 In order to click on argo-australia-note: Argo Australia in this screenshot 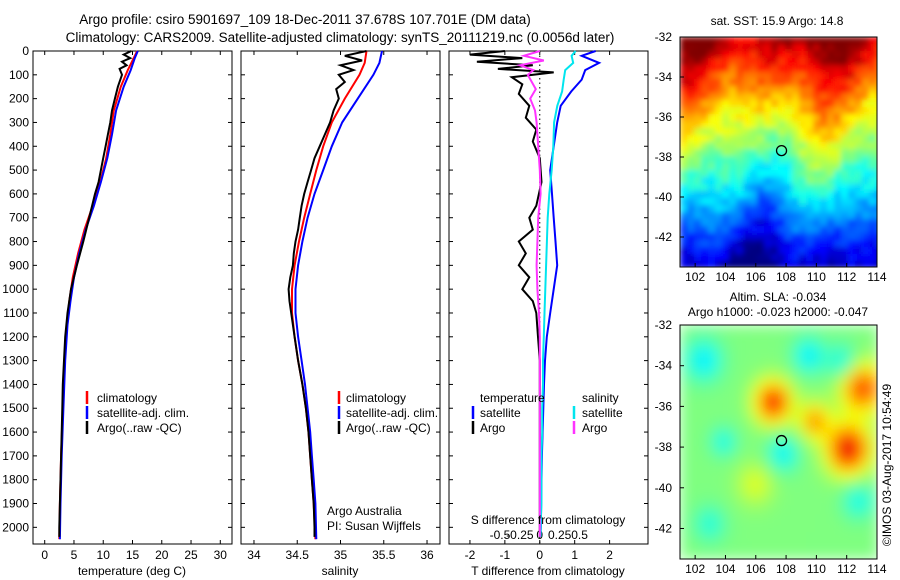, I will do `click(364, 511)`.